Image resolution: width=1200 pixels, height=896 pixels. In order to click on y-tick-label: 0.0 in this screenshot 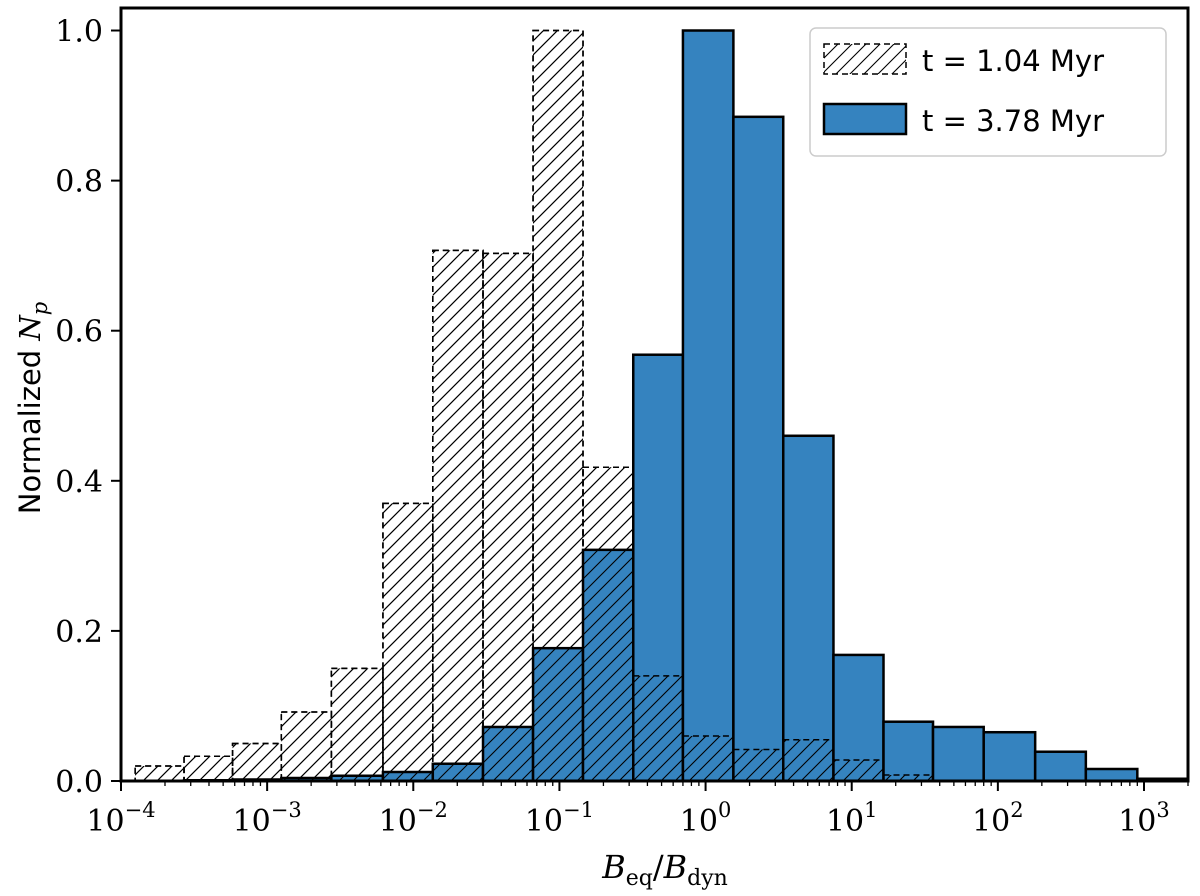, I will do `click(79, 782)`.